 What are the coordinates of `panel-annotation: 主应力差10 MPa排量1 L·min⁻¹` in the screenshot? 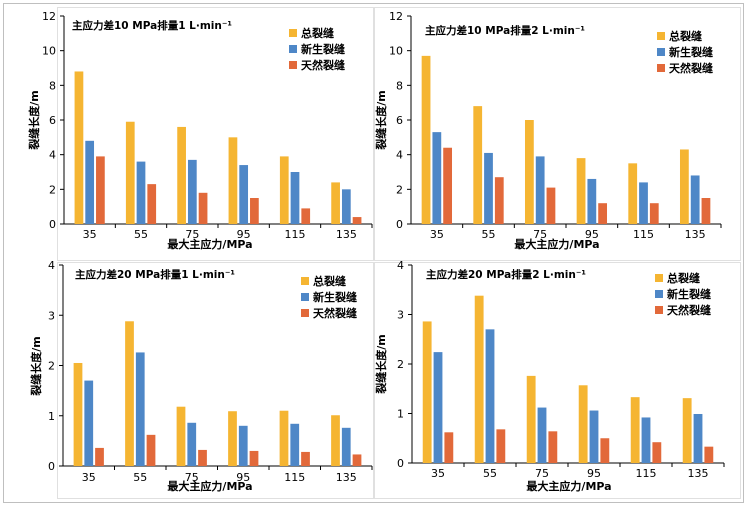 It's located at (152, 25).